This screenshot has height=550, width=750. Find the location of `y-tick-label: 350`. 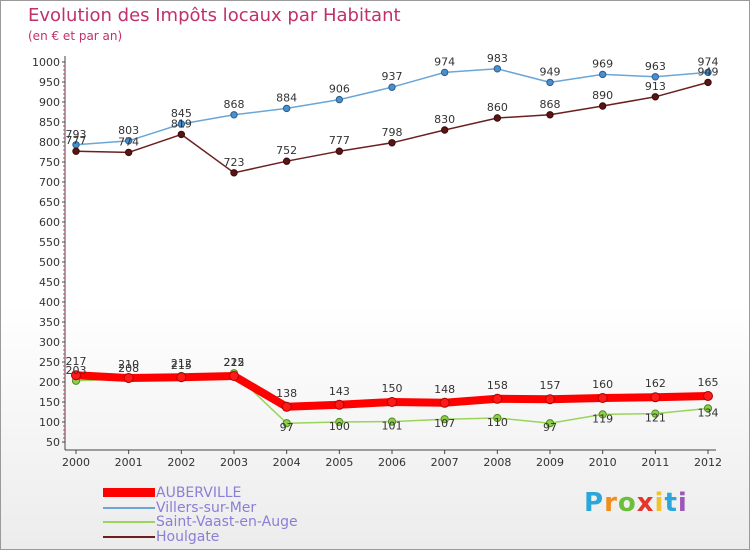

y-tick-label: 350 is located at coordinates (49, 322).